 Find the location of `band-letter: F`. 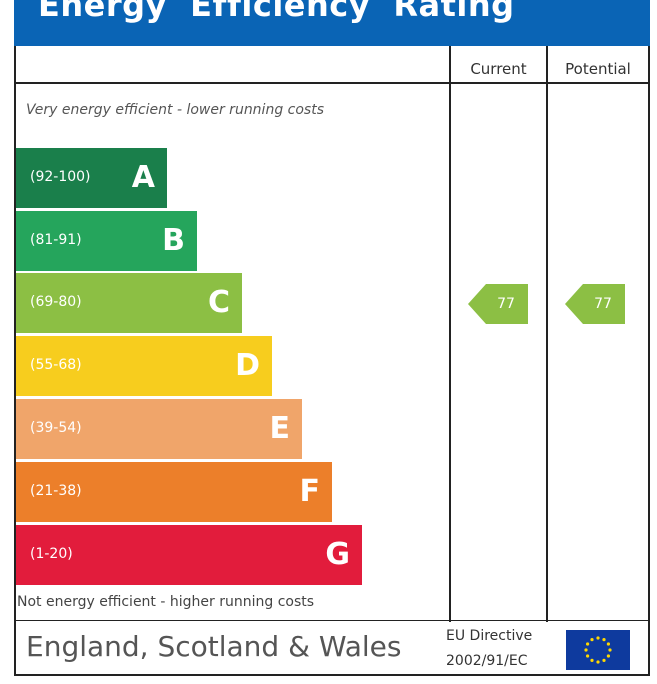

band-letter: F is located at coordinates (310, 491).